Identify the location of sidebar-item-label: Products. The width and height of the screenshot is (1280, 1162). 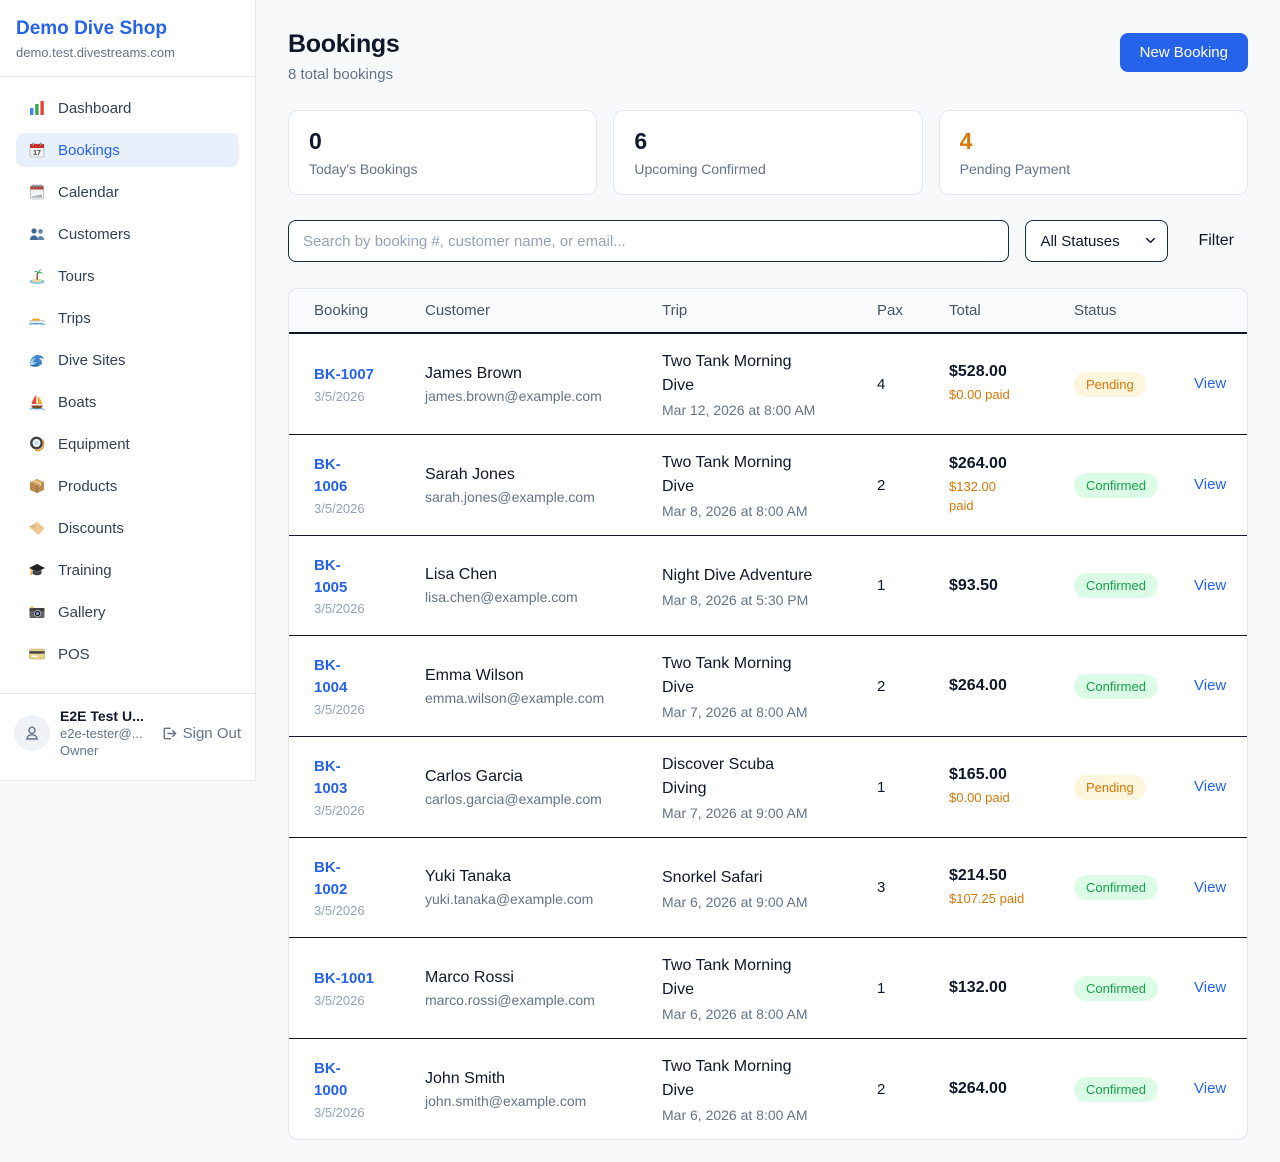
(88, 486).